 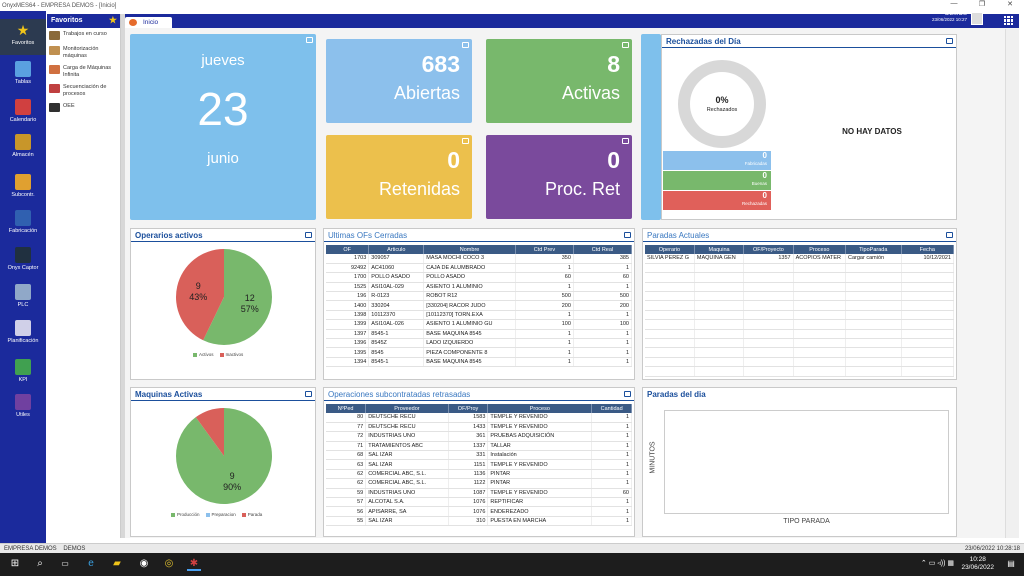 I want to click on column-header: Ctd Real, so click(x=603, y=249).